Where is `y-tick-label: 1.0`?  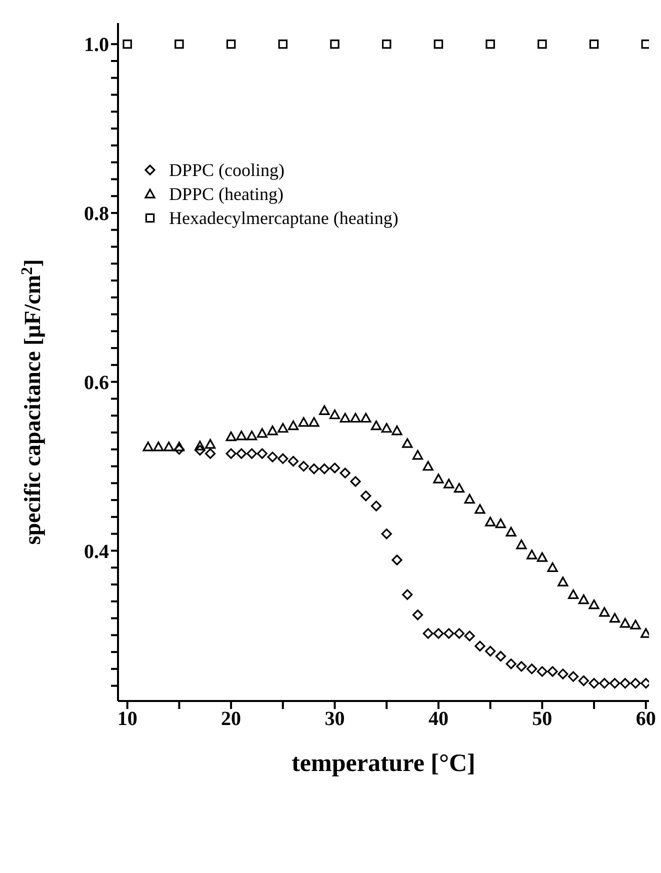 y-tick-label: 1.0 is located at coordinates (96, 45).